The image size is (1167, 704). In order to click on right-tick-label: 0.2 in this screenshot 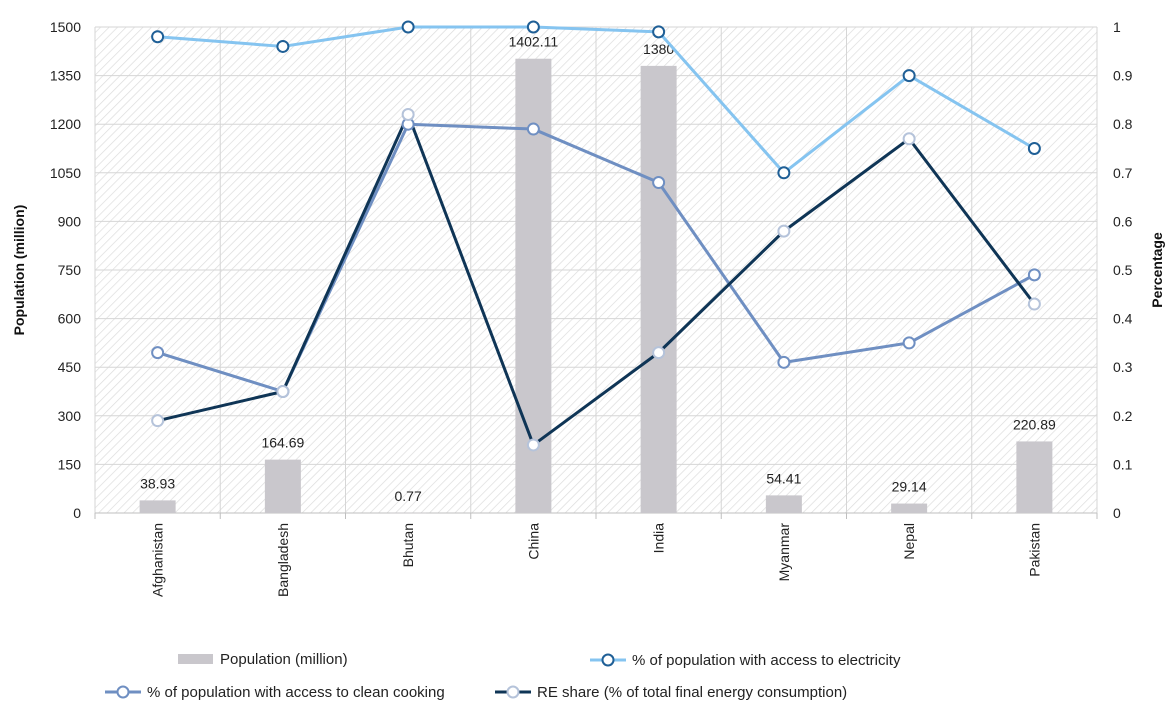, I will do `click(1123, 416)`.